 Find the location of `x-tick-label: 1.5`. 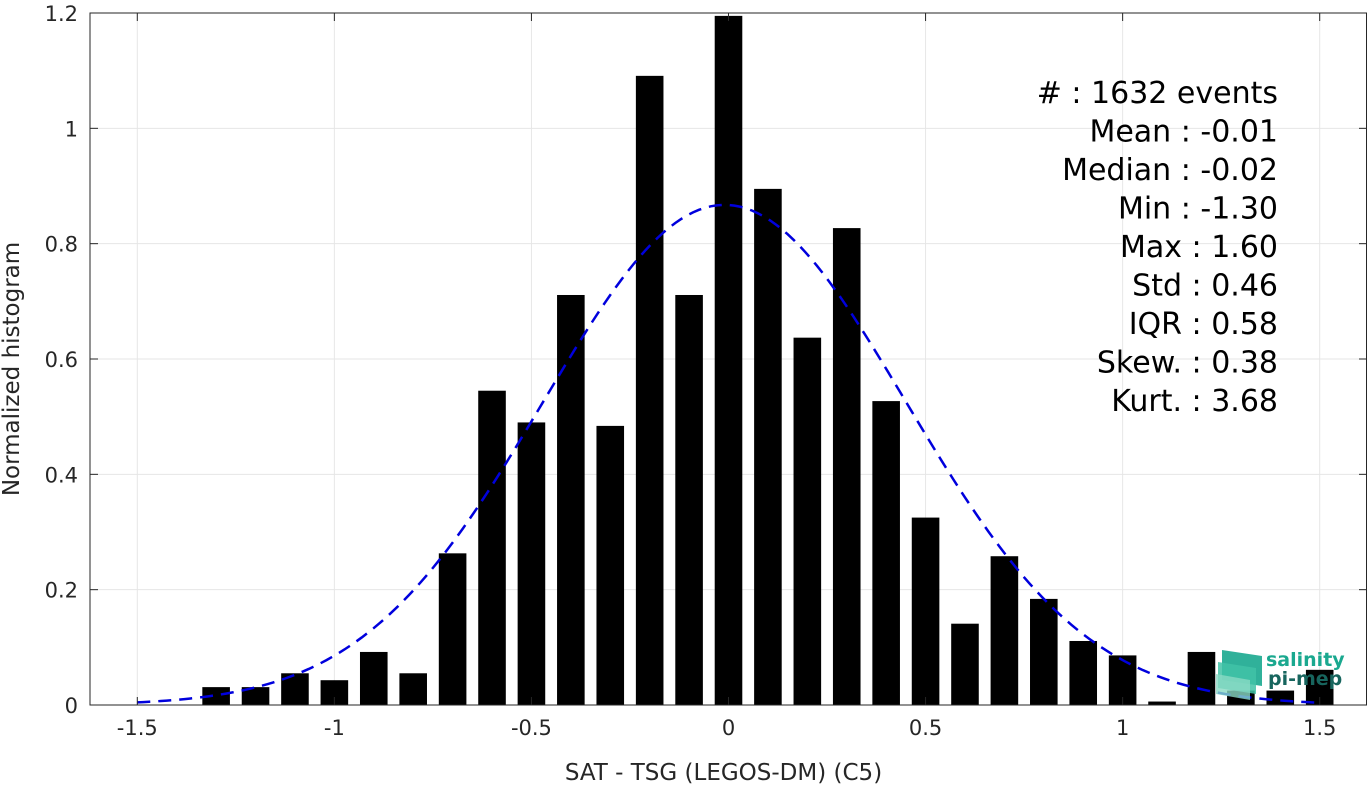

x-tick-label: 1.5 is located at coordinates (1319, 728).